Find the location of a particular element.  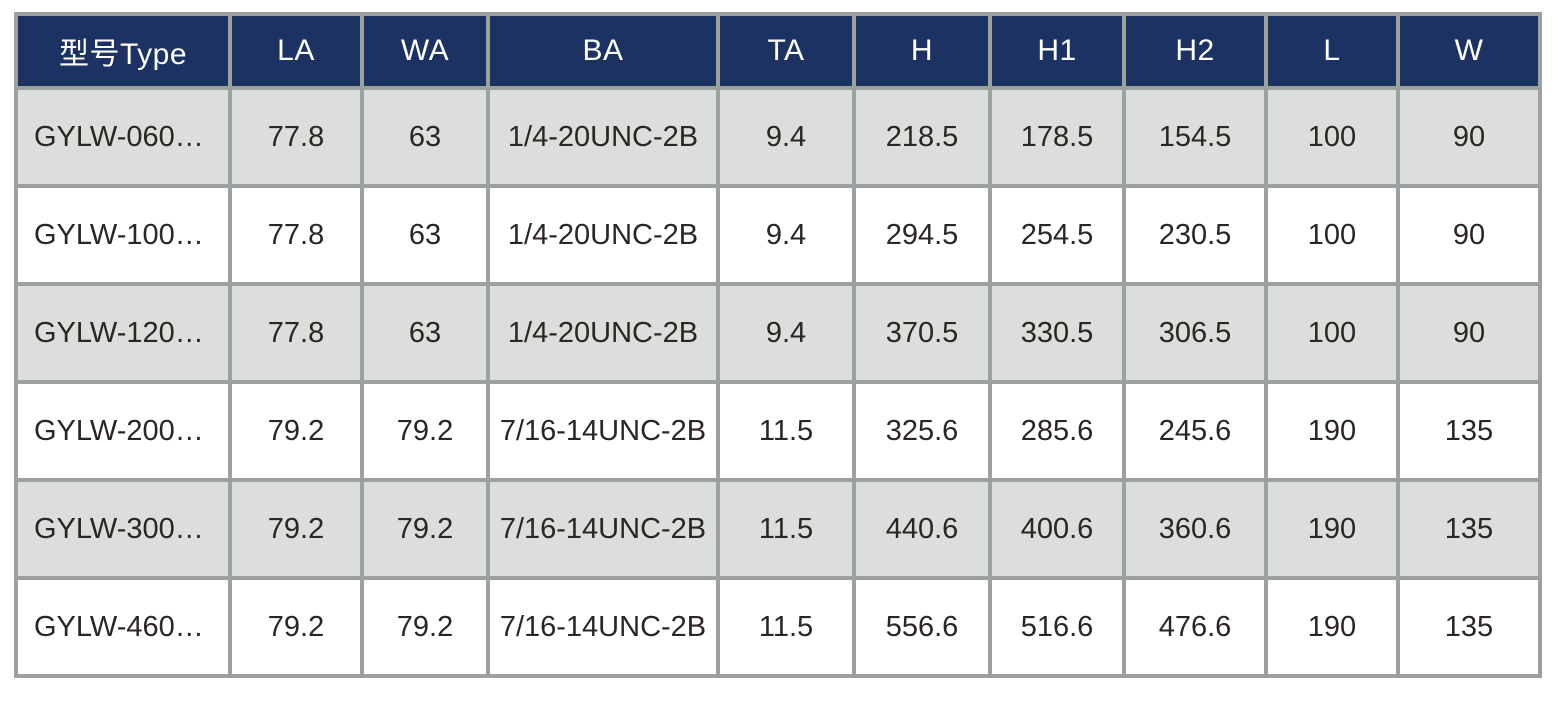

column-header-ba: BA is located at coordinates (603, 51).